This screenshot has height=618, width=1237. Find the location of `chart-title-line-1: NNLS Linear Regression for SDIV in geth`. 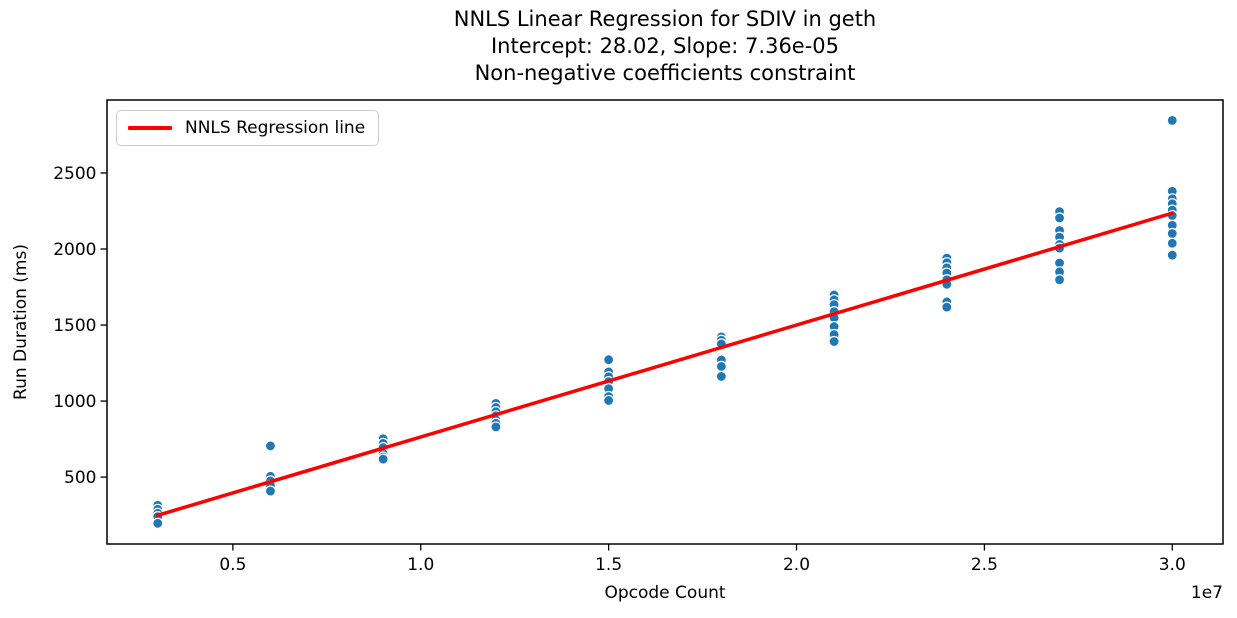

chart-title-line-1: NNLS Linear Regression for SDIV in geth is located at coordinates (665, 19).